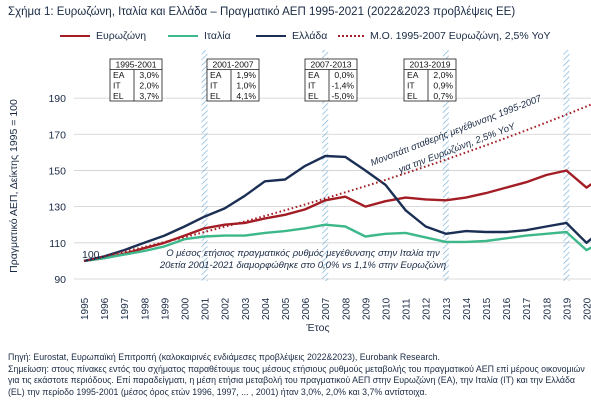 The width and height of the screenshot is (591, 414). What do you see at coordinates (246, 308) in the screenshot?
I see `x-tick-label: 2003` at bounding box center [246, 308].